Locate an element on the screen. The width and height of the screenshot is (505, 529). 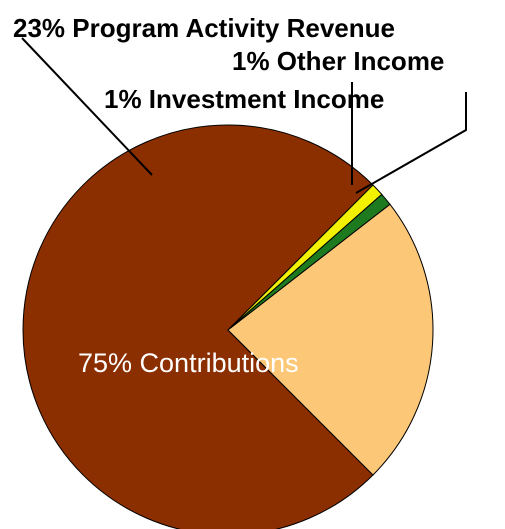
slice-label-contributions: 75% Contributions is located at coordinates (188, 363).